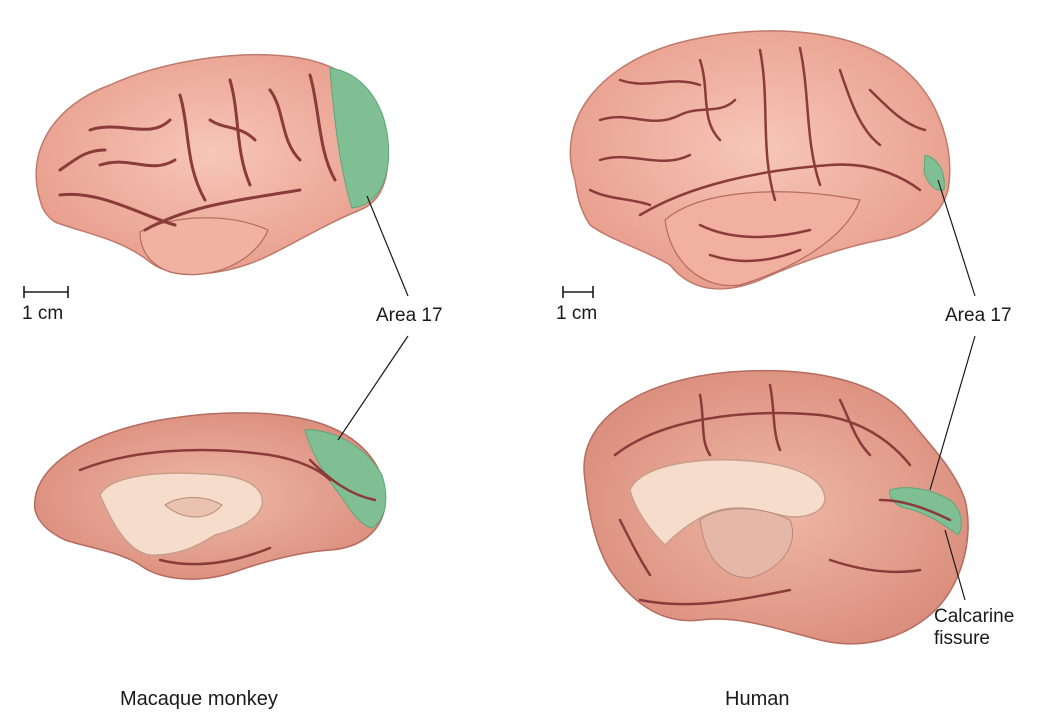 The height and width of the screenshot is (726, 1040). I want to click on caption-human: Human, so click(757, 699).